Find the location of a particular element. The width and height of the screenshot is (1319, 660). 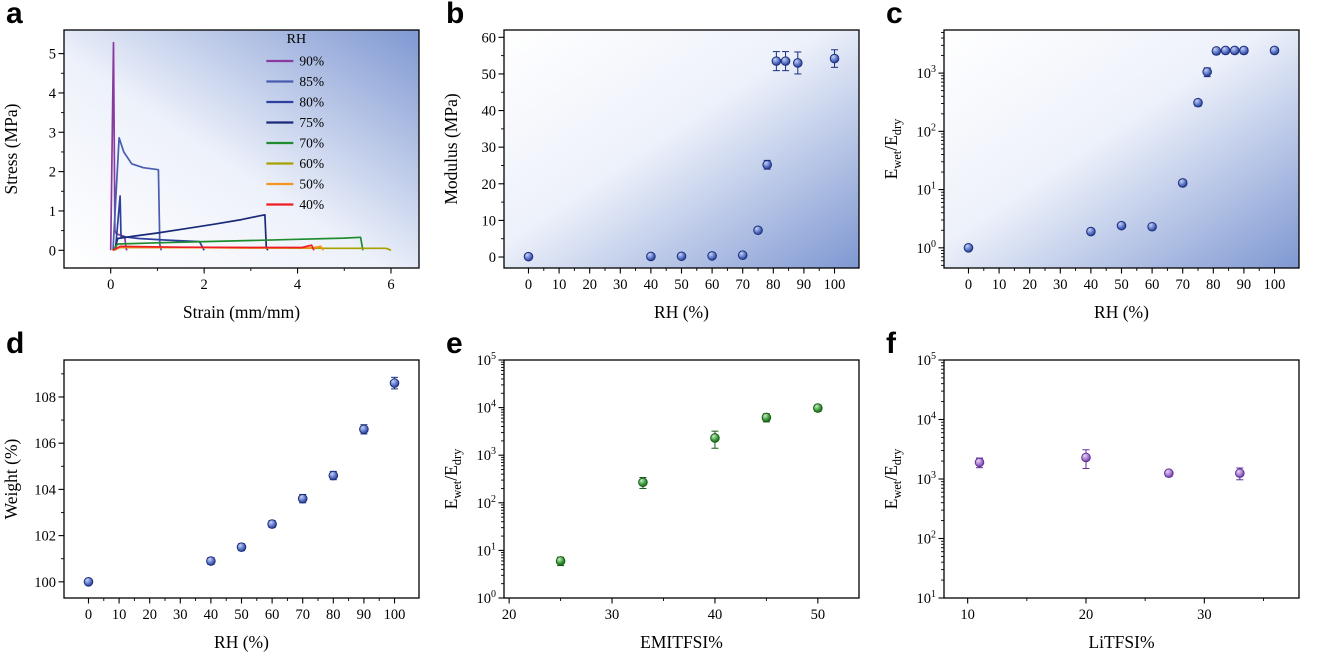

svg-text: 60% is located at coordinates (311, 163).